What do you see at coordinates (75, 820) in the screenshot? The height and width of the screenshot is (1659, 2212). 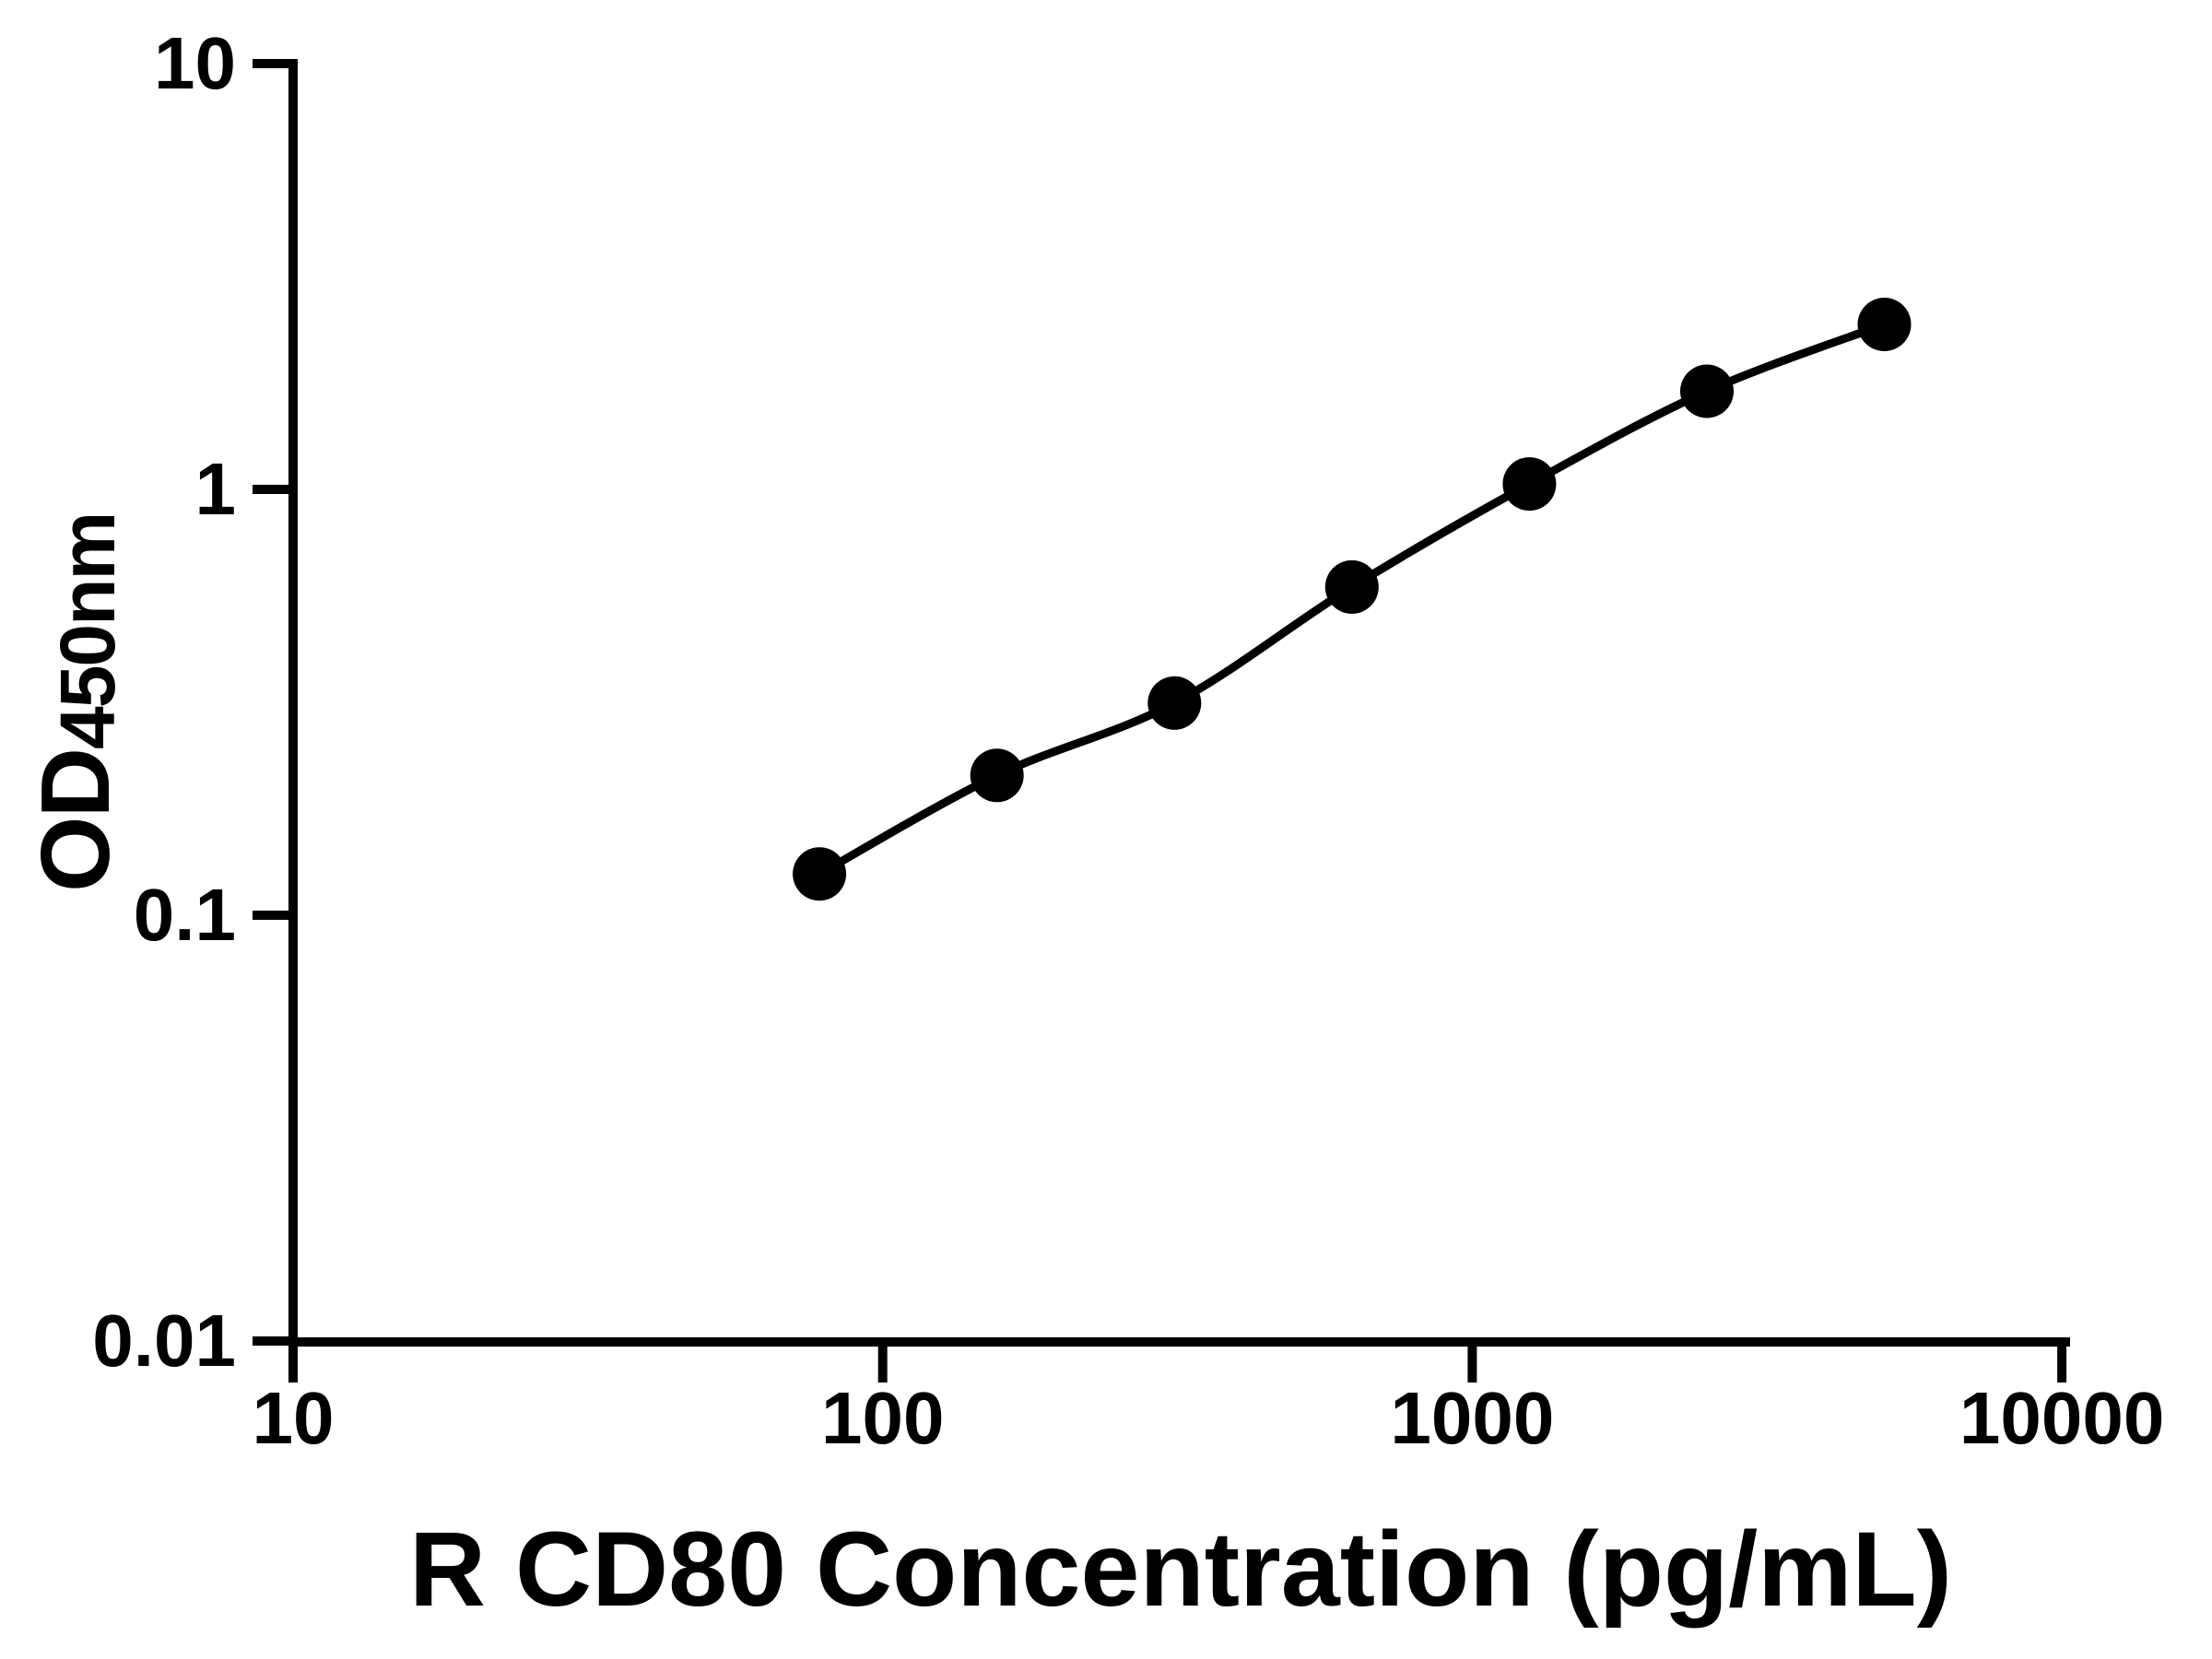 I see `y-axis-title-main: OD` at bounding box center [75, 820].